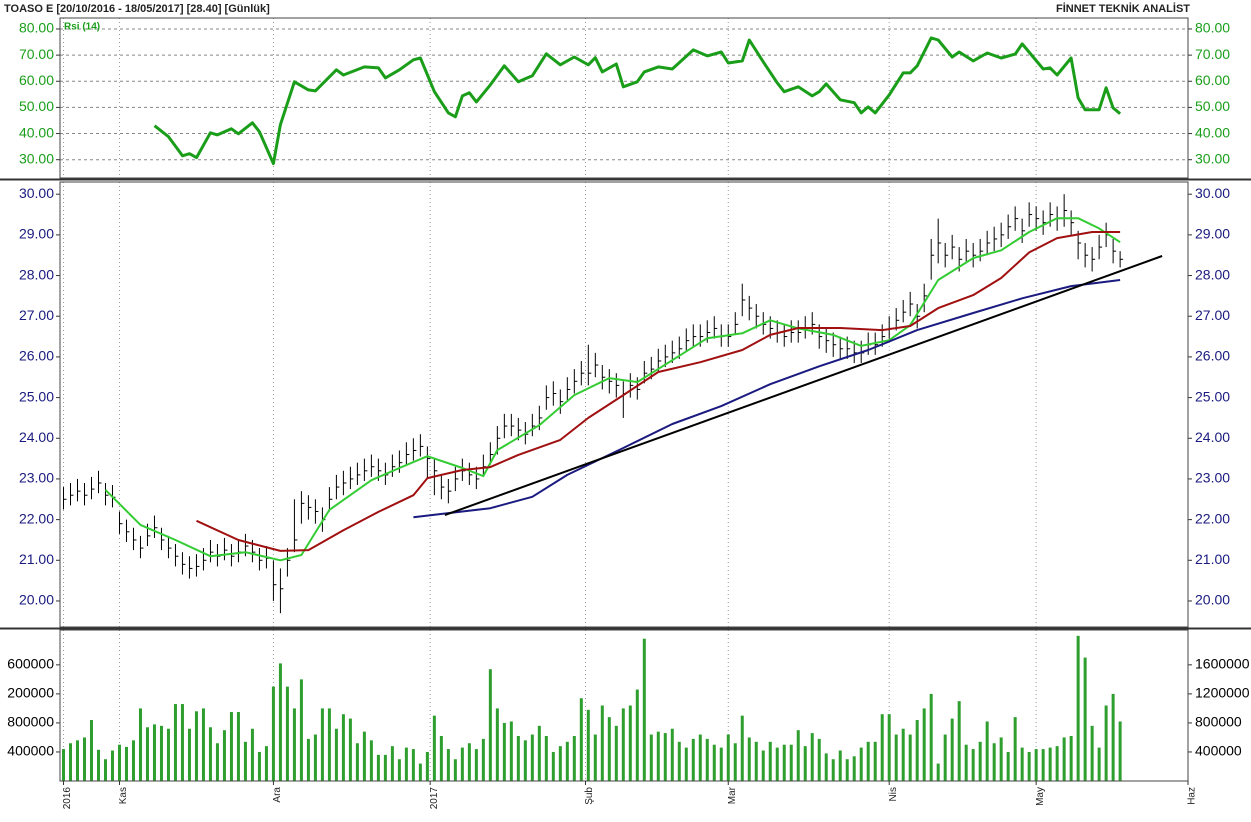 The height and width of the screenshot is (822, 1251). I want to click on y-tick-label-left: 29.00, so click(36, 234).